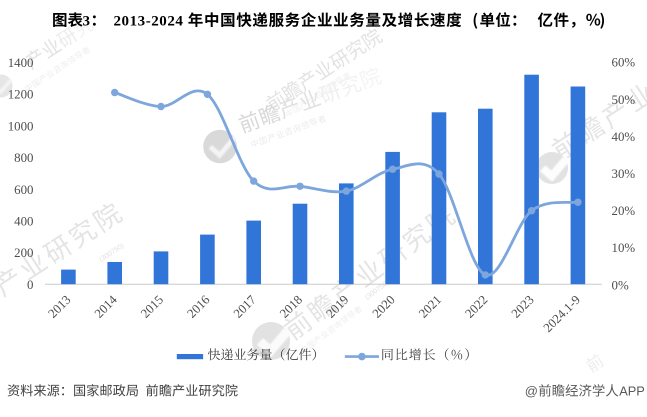  Describe the element at coordinates (624, 137) in the screenshot. I see `svg-text: 40%` at that location.